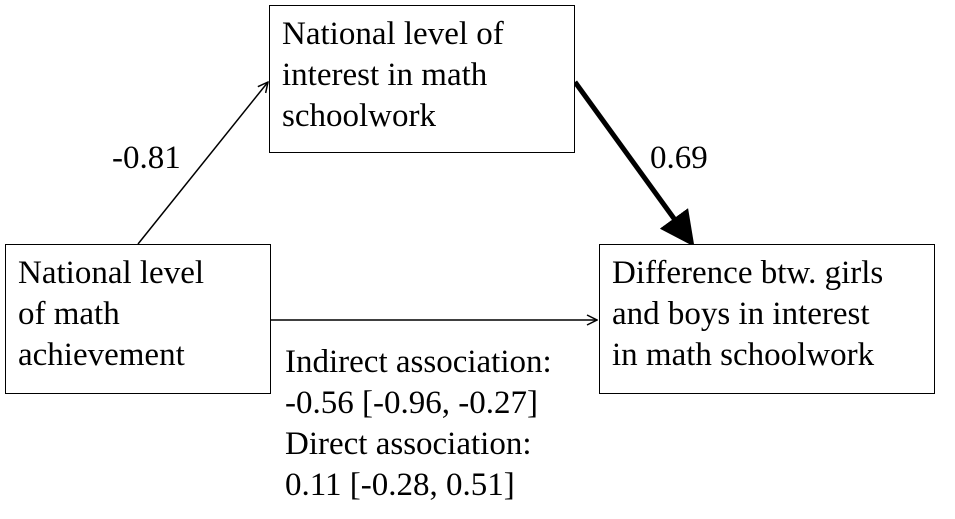 The image size is (955, 519). I want to click on indirect-association-label: Indirect association:, so click(418, 362).